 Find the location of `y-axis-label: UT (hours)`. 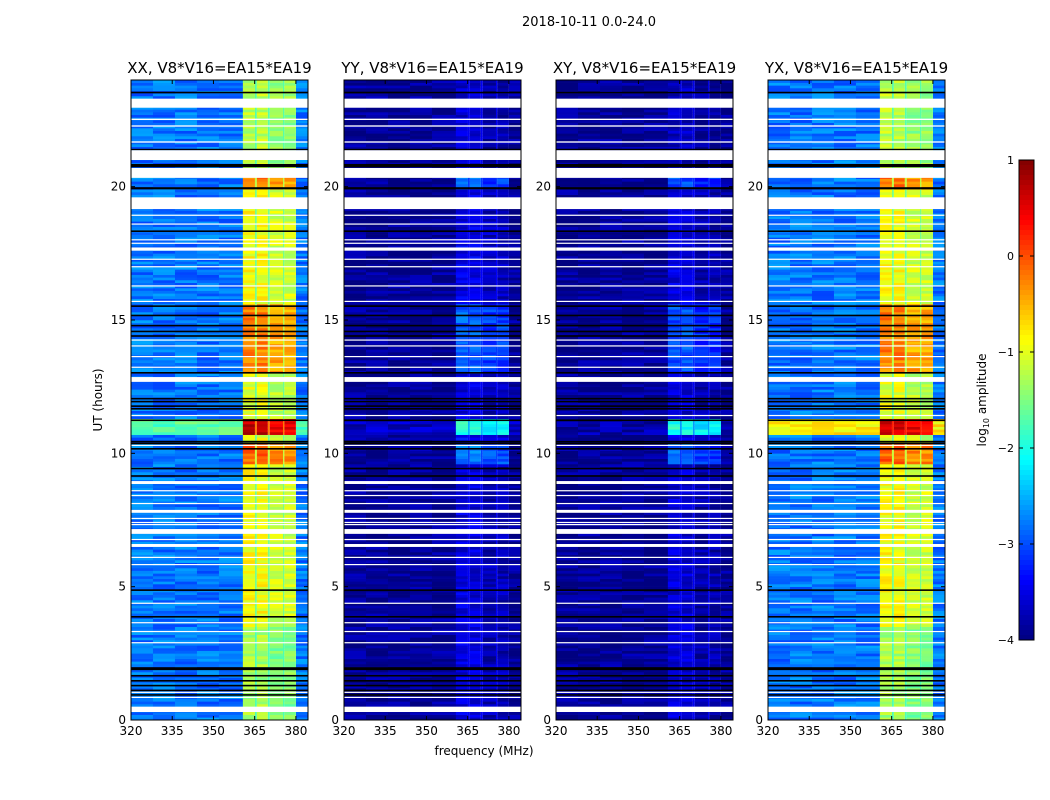

y-axis-label: UT (hours) is located at coordinates (98, 399).